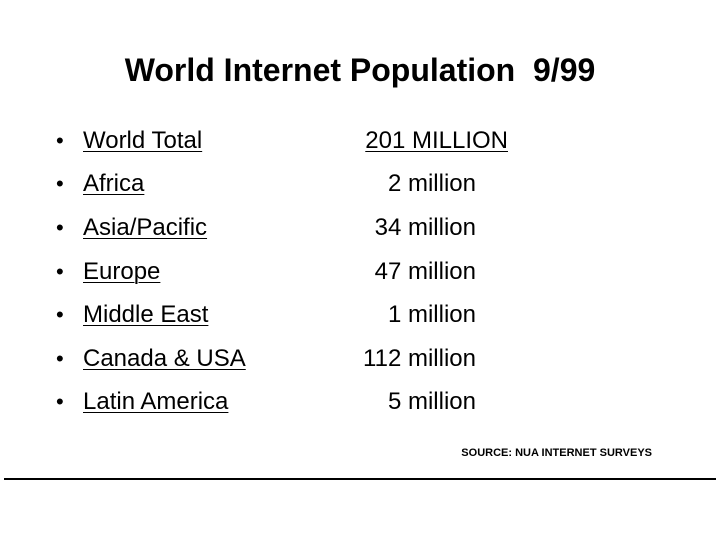 The width and height of the screenshot is (720, 540). I want to click on region-link-latin-america: Latin America, so click(156, 401).